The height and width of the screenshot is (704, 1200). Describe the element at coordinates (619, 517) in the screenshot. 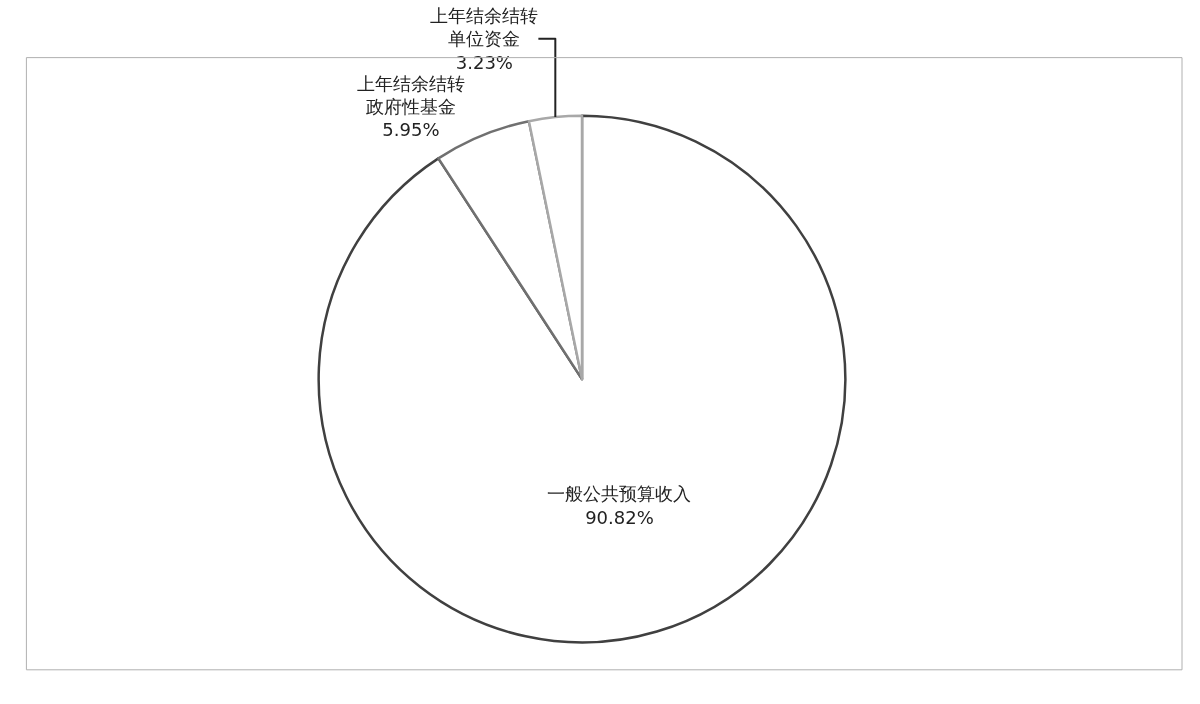

I see `data-label: 90.82%` at that location.